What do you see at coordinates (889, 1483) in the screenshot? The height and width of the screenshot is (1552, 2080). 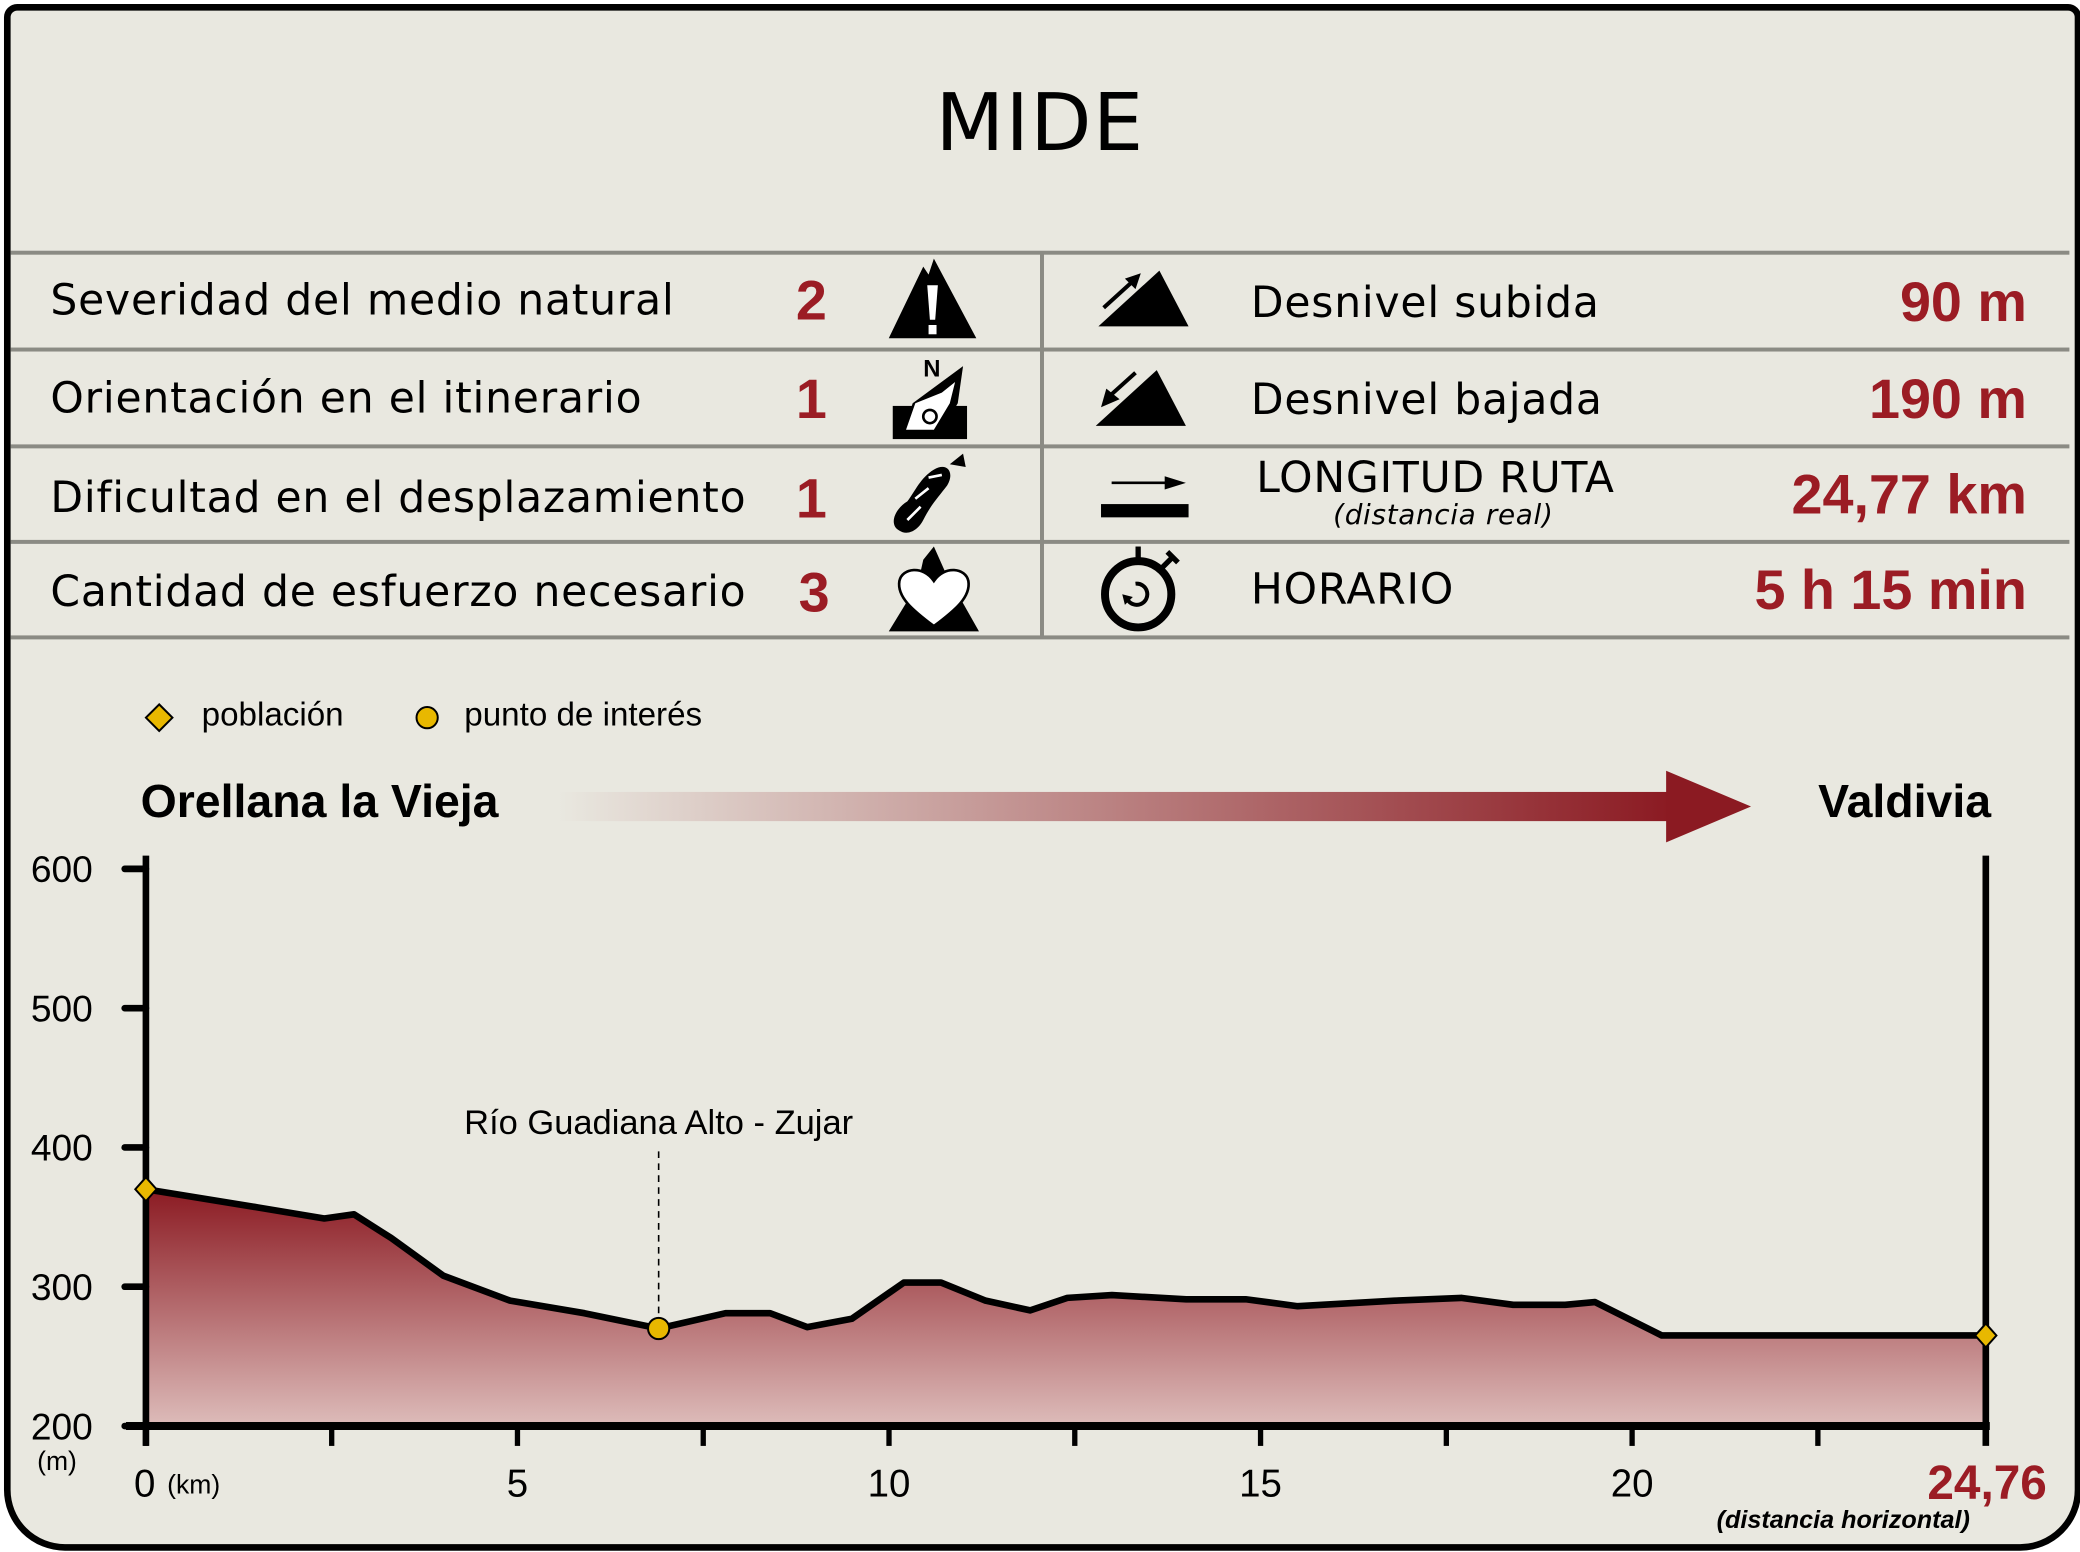 I see `x-tick-label: 10` at bounding box center [889, 1483].